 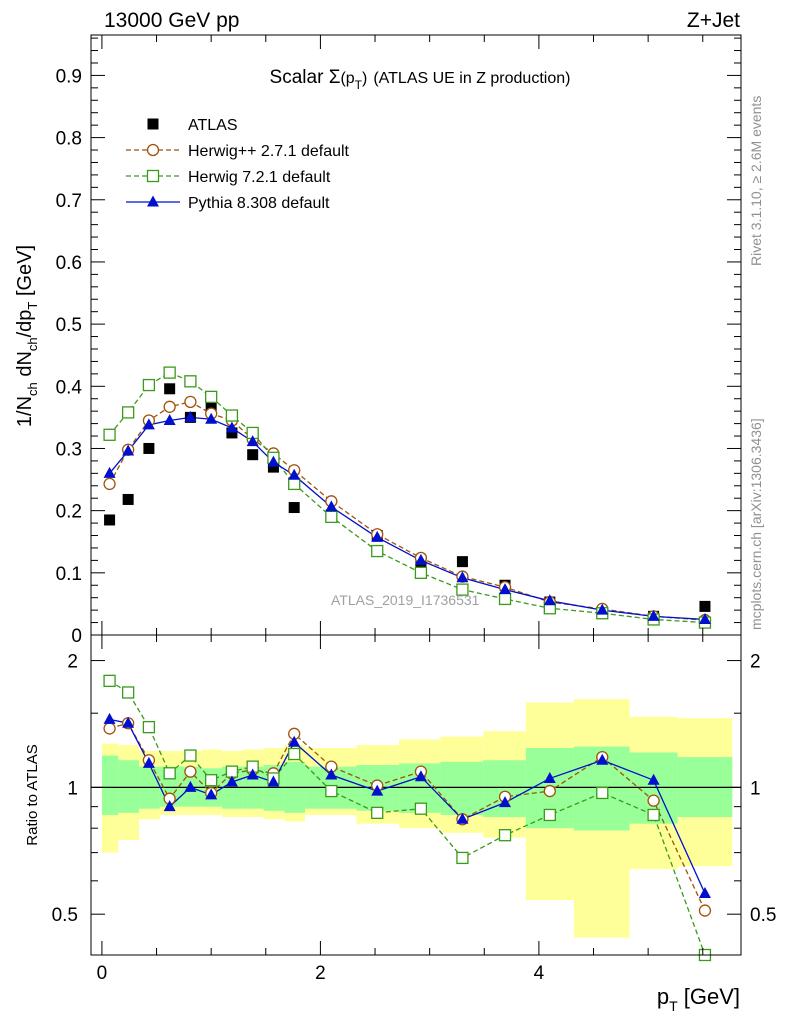 I want to click on ylabel-c: /dp, so click(x=25, y=324).